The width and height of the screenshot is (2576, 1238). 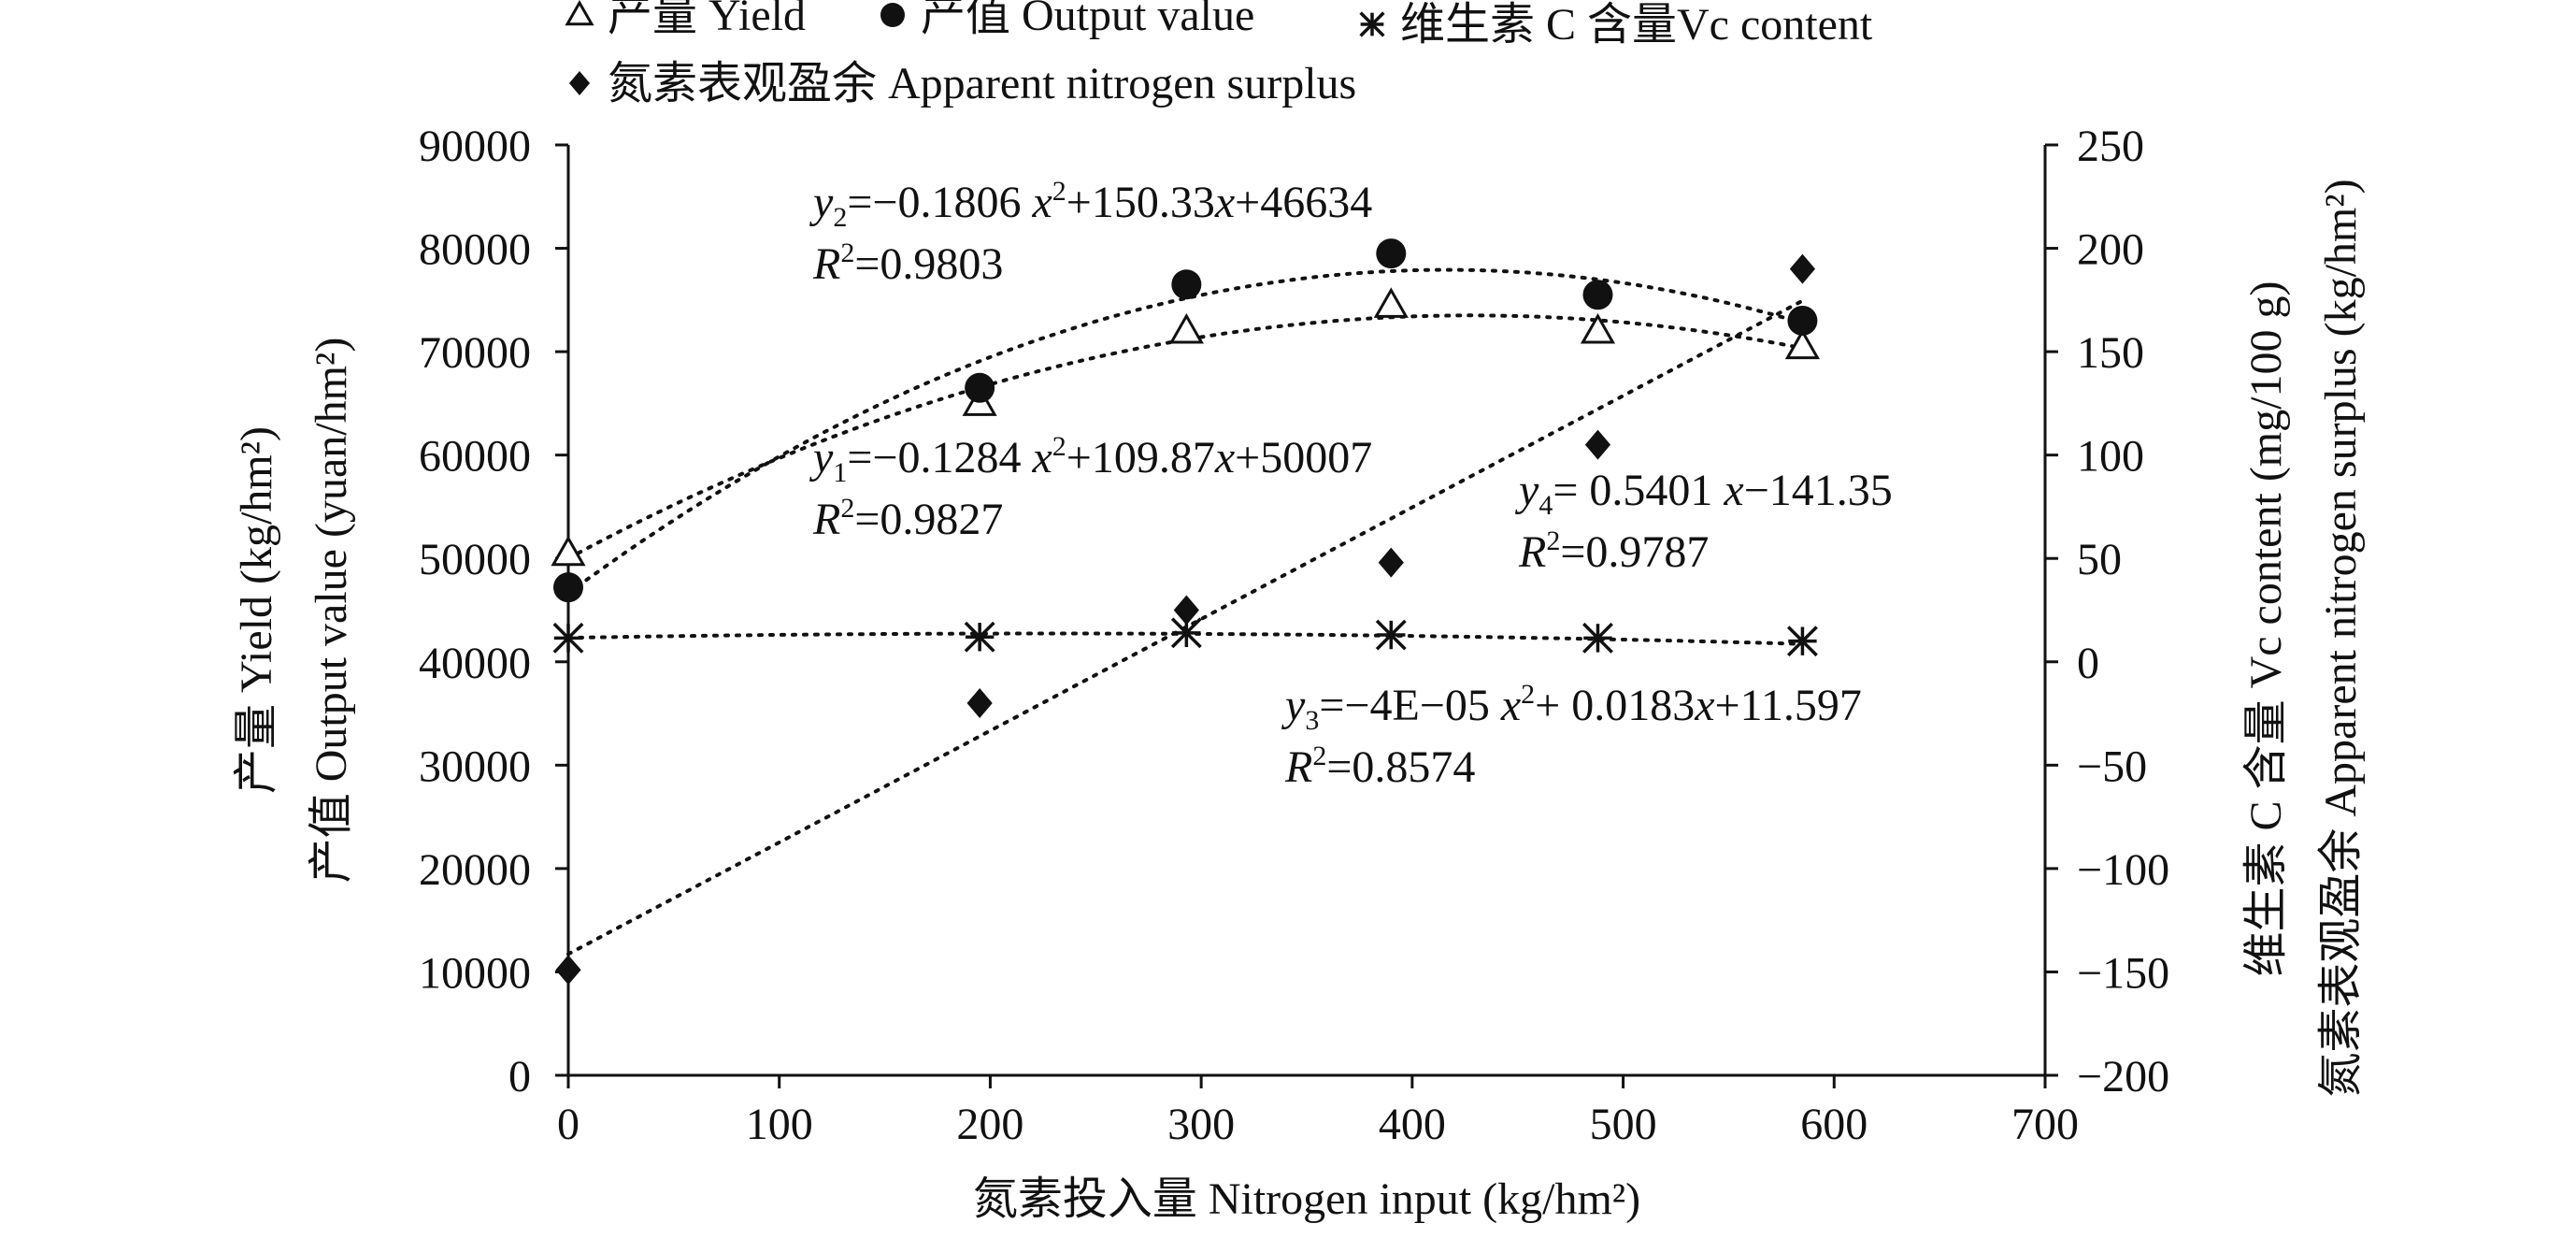 I want to click on trend-equation: y3=−4E−05 x2+ 0.0183x+11.597, so click(x=1571, y=708).